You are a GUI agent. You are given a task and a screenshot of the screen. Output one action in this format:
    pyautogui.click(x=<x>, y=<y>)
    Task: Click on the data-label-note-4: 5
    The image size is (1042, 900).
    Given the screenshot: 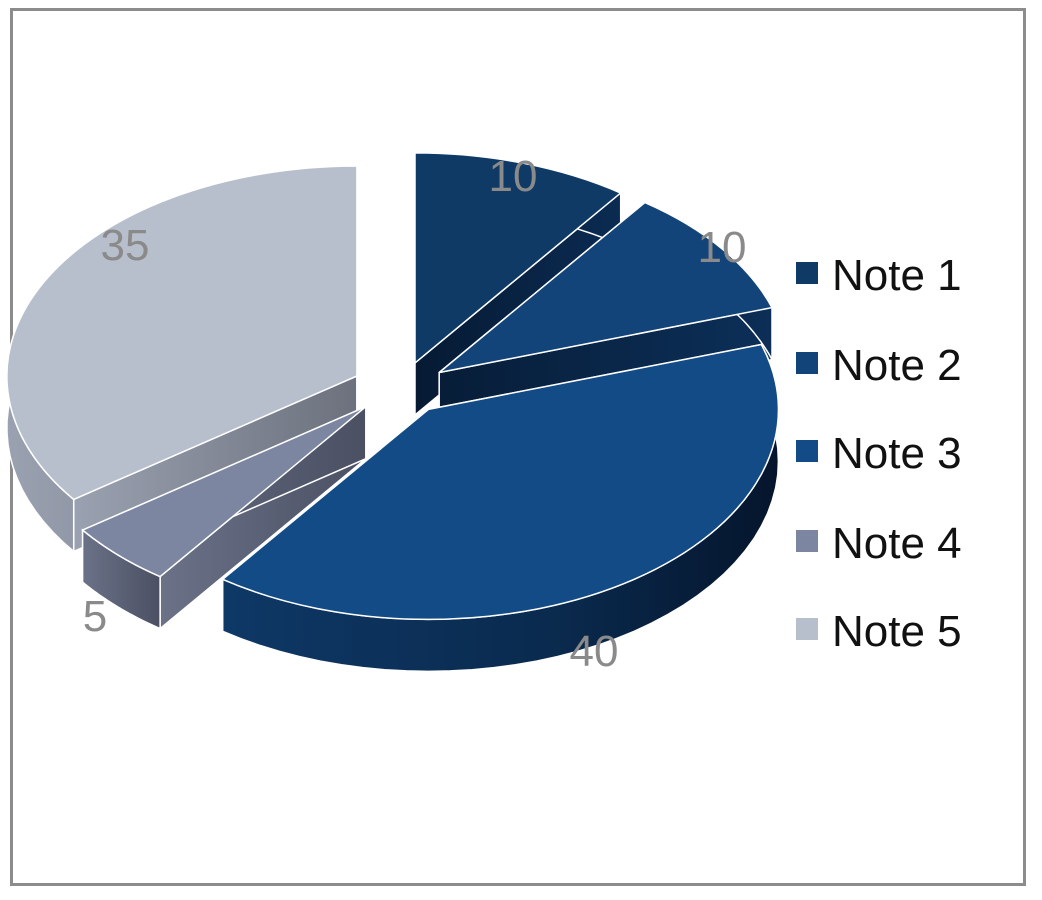 What is the action you would take?
    pyautogui.click(x=95, y=616)
    